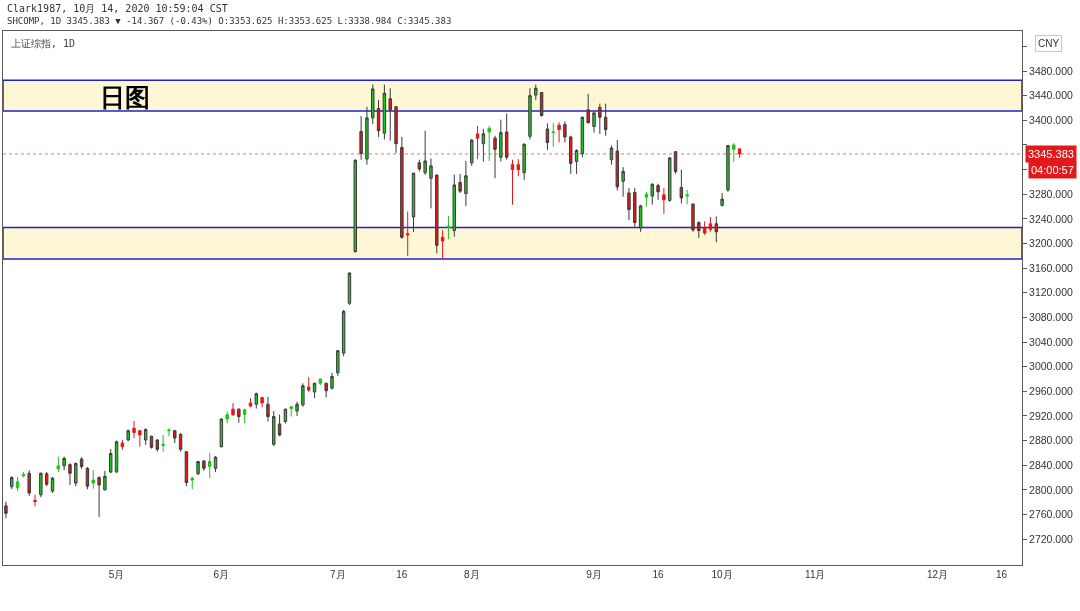 The width and height of the screenshot is (1080, 611). I want to click on y-tick-label: 3120.000, so click(1051, 292).